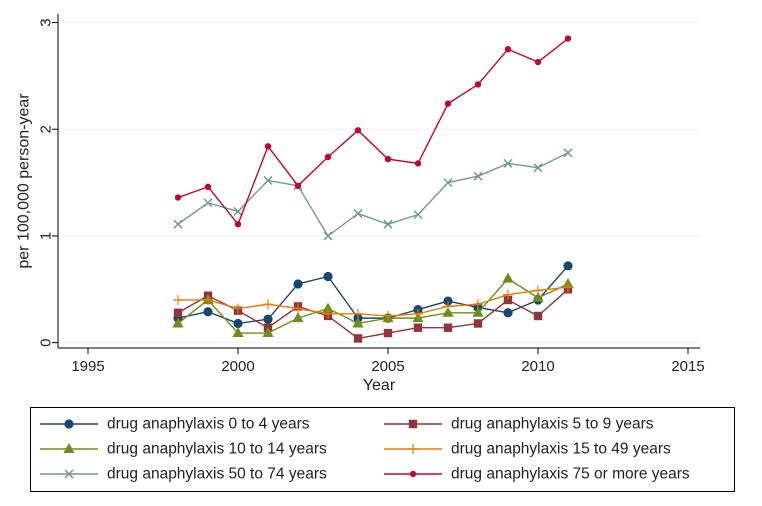  I want to click on legend-item: drug anaphylaxis 5 to 9 years, so click(519, 424).